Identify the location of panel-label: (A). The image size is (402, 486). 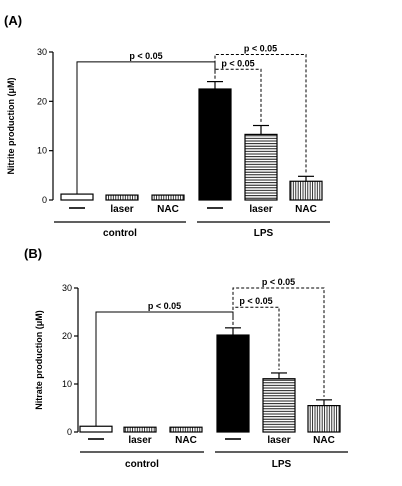
(13, 20).